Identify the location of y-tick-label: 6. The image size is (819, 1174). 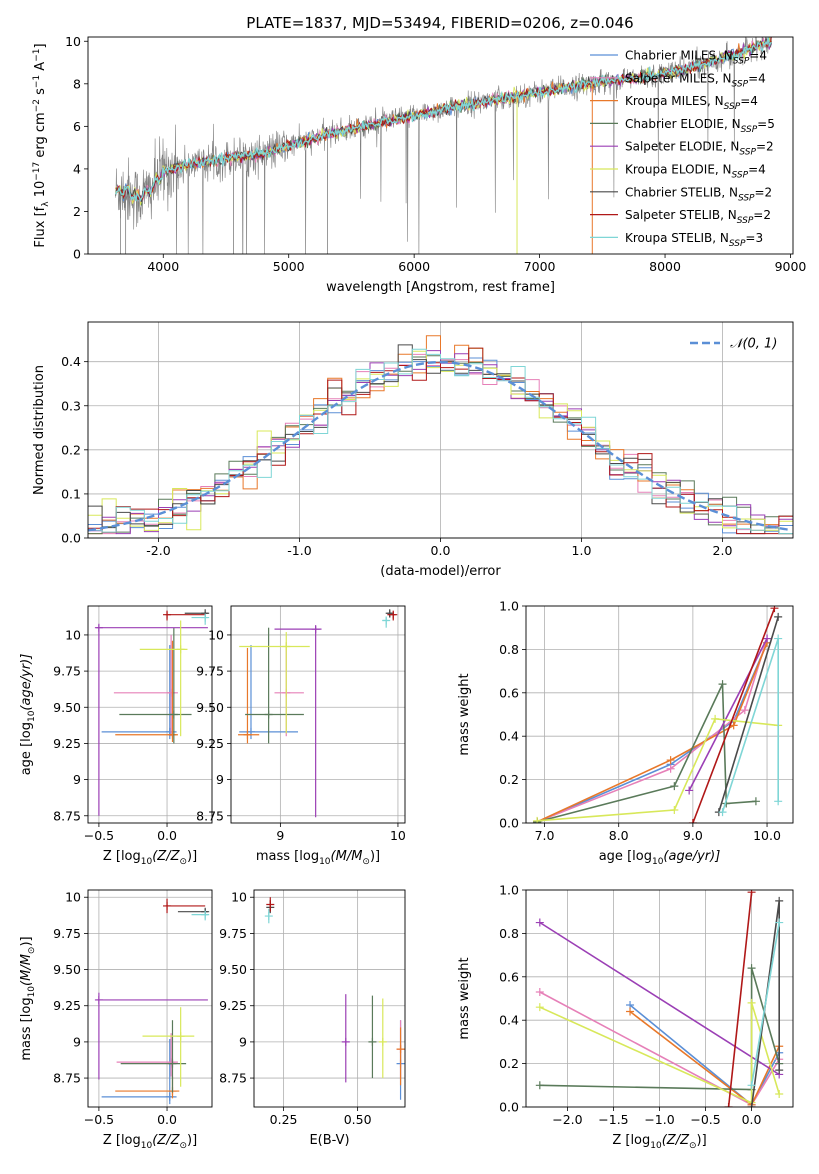
(77, 126).